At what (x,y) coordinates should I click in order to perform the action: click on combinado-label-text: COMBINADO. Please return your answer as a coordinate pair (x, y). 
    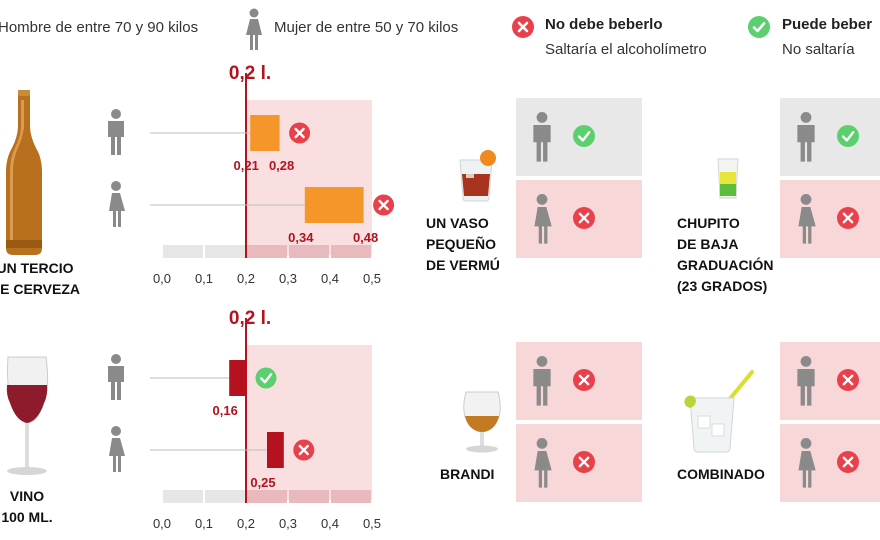
    Looking at the image, I should click on (721, 474).